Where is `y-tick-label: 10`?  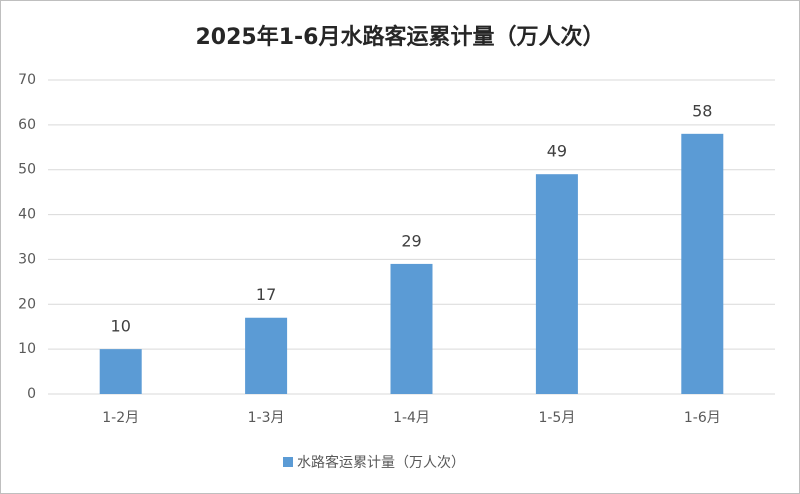
y-tick-label: 10 is located at coordinates (27, 349).